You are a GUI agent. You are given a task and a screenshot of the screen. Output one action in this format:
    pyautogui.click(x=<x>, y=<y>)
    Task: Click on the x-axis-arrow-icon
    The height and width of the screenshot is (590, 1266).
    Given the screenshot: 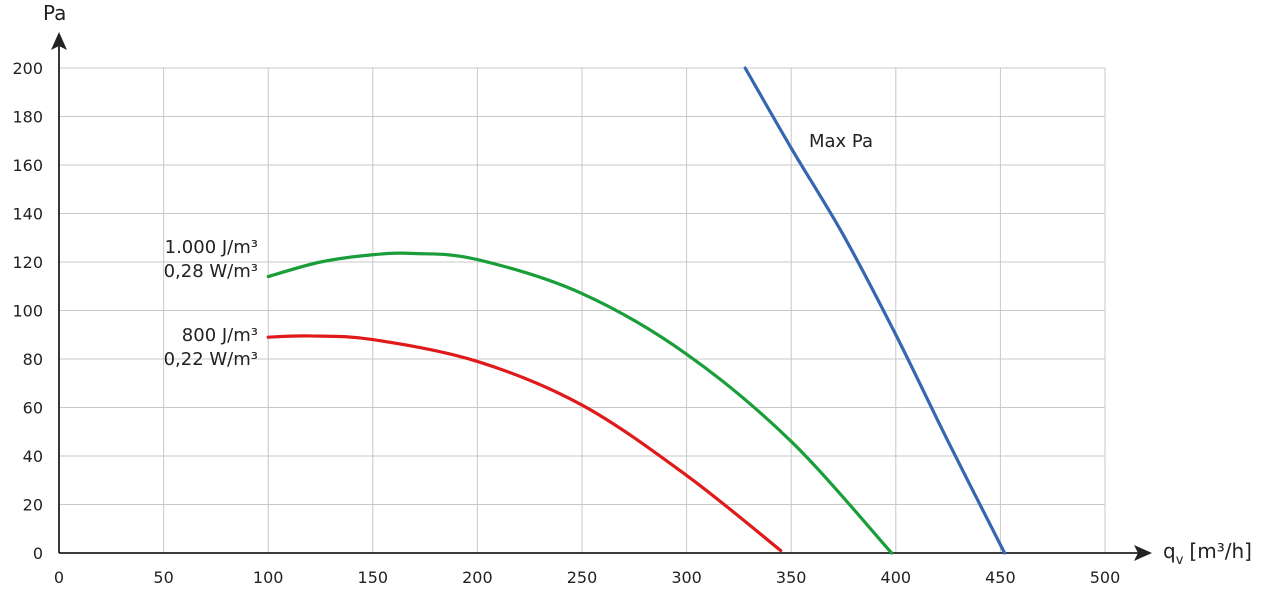 What is the action you would take?
    pyautogui.click(x=1143, y=553)
    